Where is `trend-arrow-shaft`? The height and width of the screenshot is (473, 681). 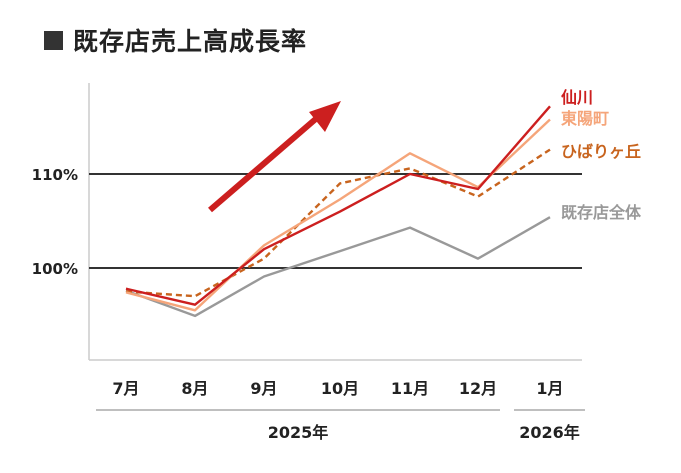 trend-arrow-shaft is located at coordinates (264, 163).